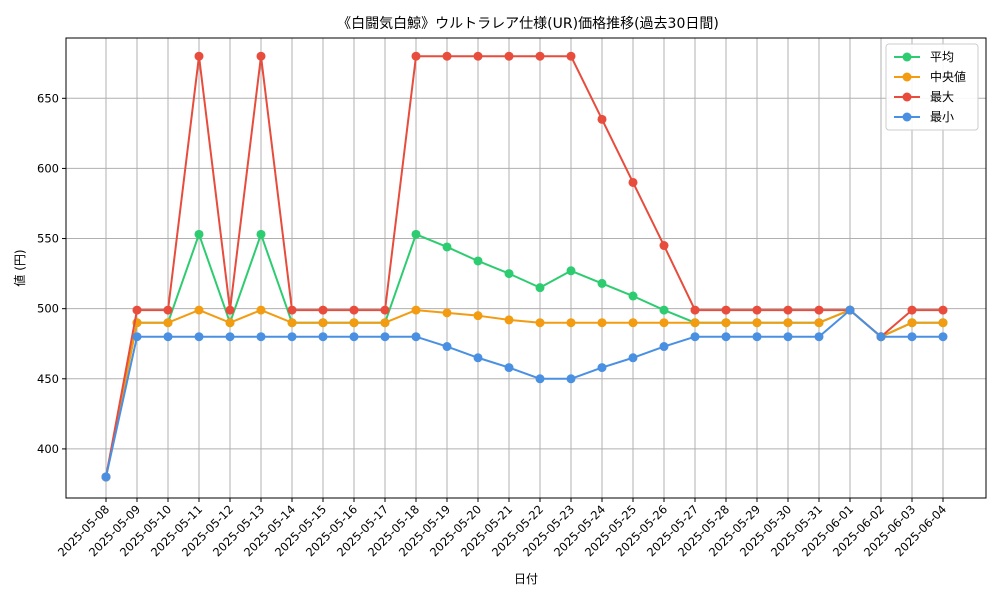 This screenshot has height=600, width=1000. What do you see at coordinates (924, 117) in the screenshot?
I see `legend-item: 最小` at bounding box center [924, 117].